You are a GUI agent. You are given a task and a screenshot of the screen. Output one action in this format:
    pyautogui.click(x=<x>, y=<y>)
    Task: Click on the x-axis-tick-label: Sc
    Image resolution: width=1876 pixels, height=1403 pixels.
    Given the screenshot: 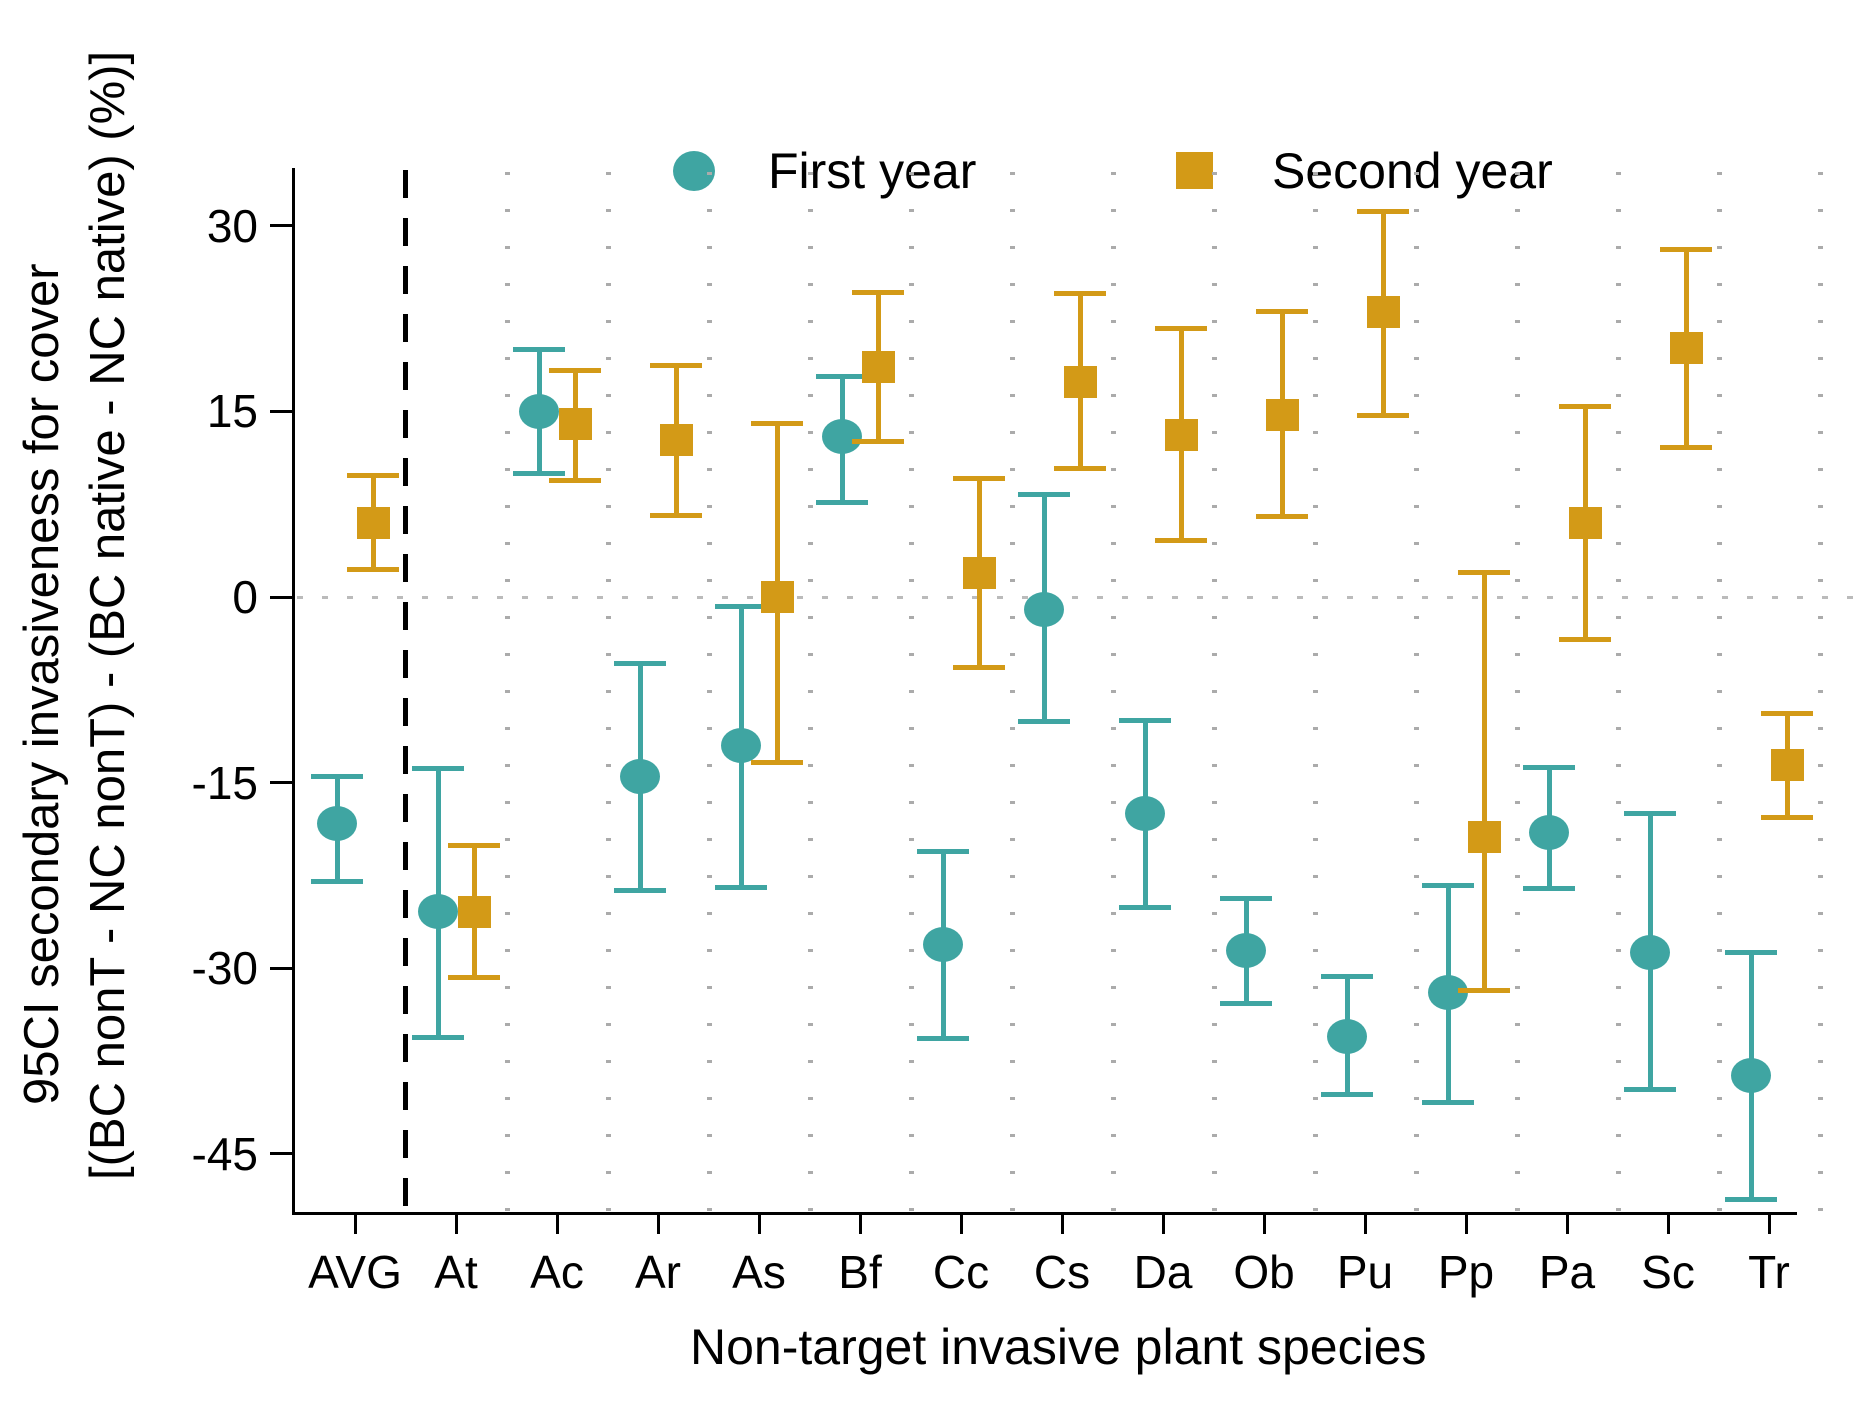 What is the action you would take?
    pyautogui.click(x=1668, y=1272)
    